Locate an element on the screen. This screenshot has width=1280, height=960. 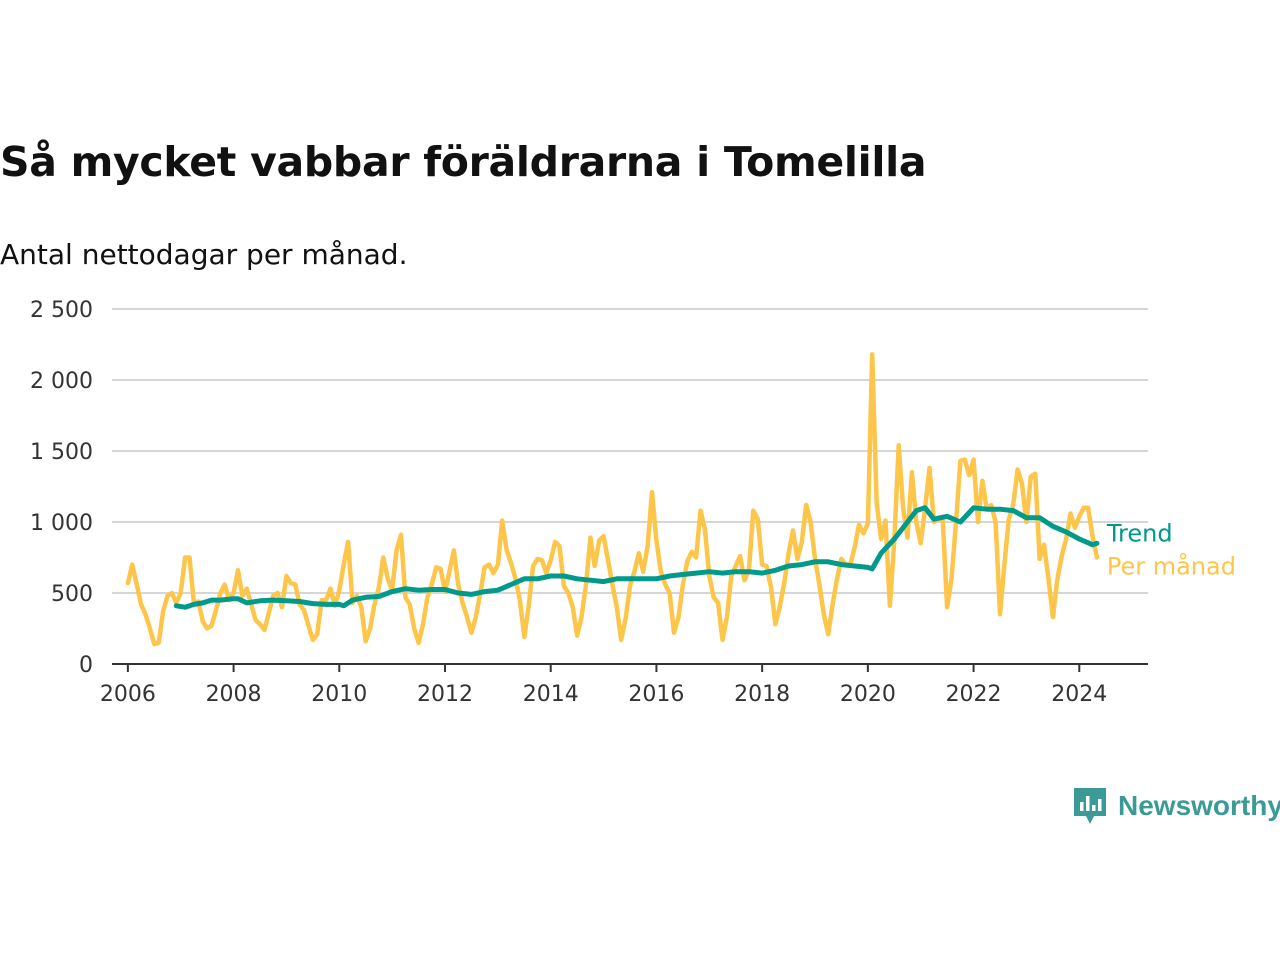
x-tick-label: 2022 is located at coordinates (974, 694).